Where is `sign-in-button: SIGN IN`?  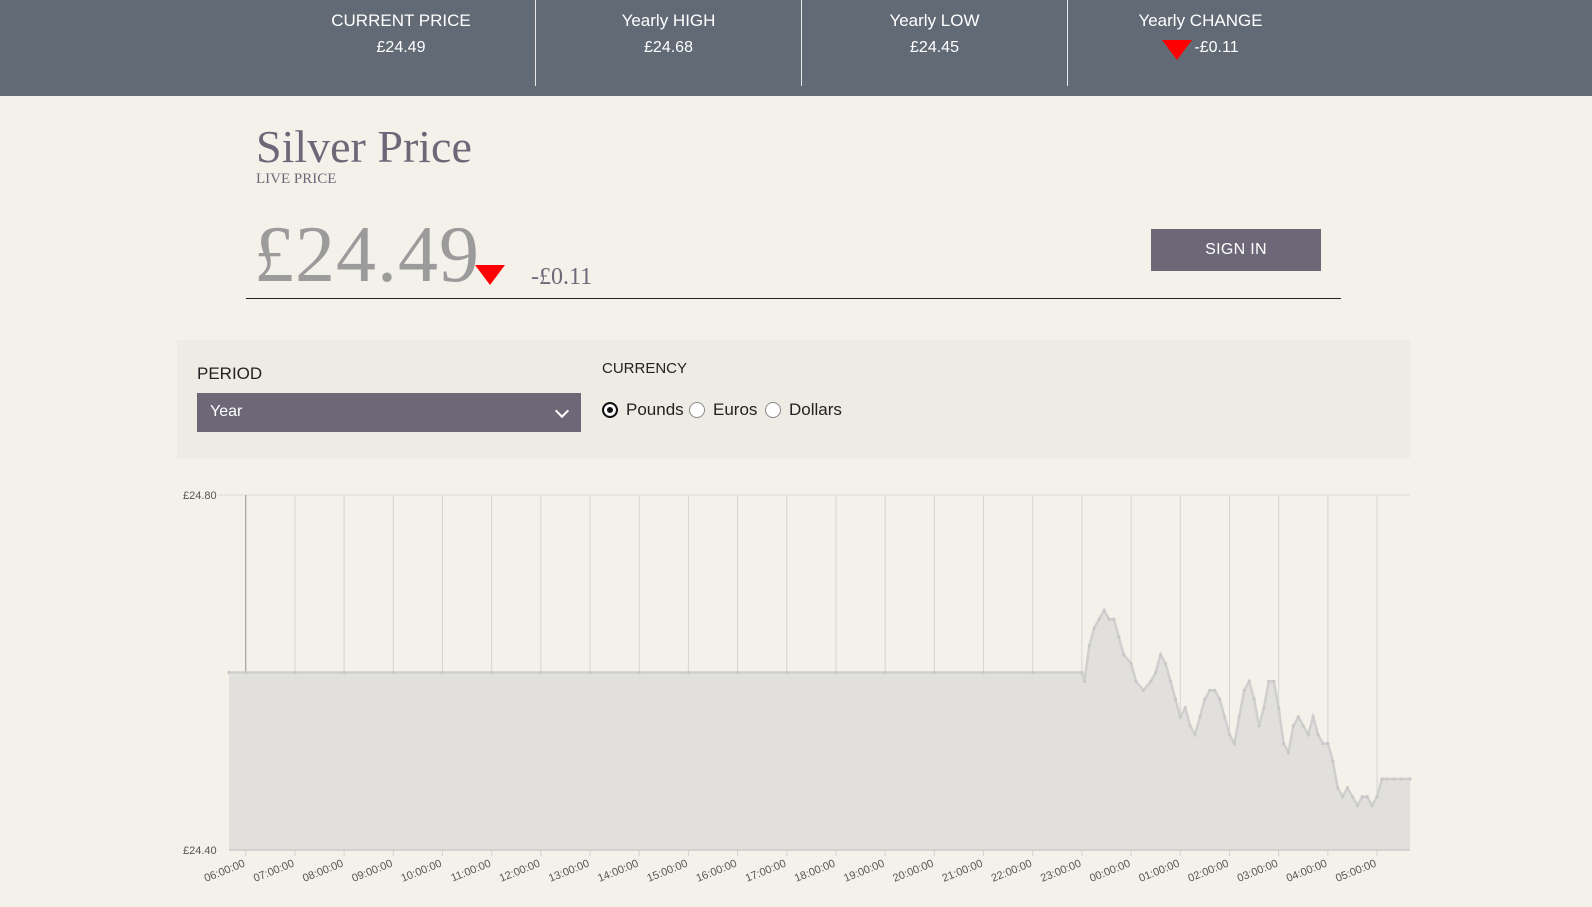 sign-in-button: SIGN IN is located at coordinates (1236, 250).